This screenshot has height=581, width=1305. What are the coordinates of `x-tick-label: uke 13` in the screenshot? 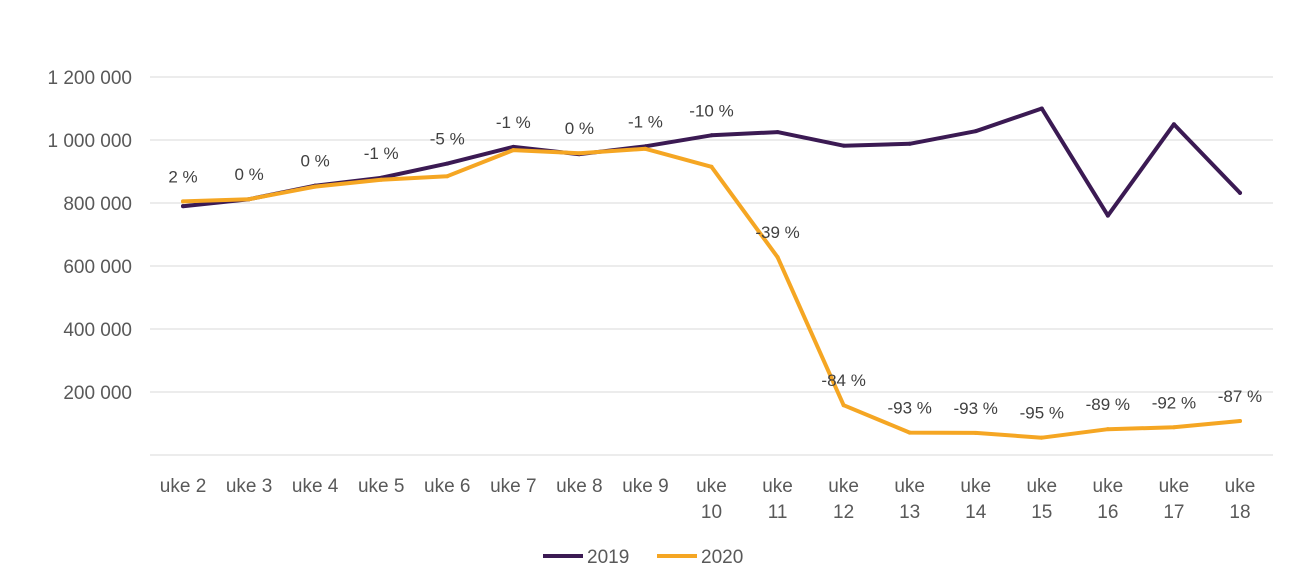 It's located at (909, 499).